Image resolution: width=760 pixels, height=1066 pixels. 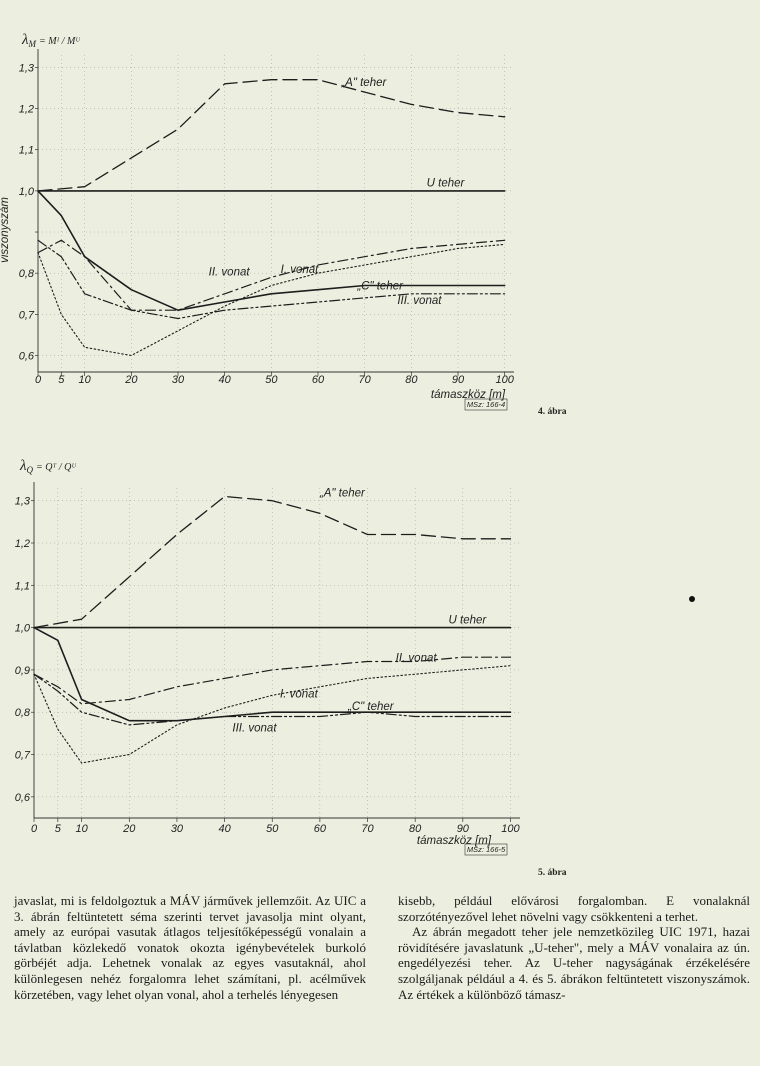 What do you see at coordinates (5, 230) in the screenshot?
I see `y-axis-label: viszonyszám` at bounding box center [5, 230].